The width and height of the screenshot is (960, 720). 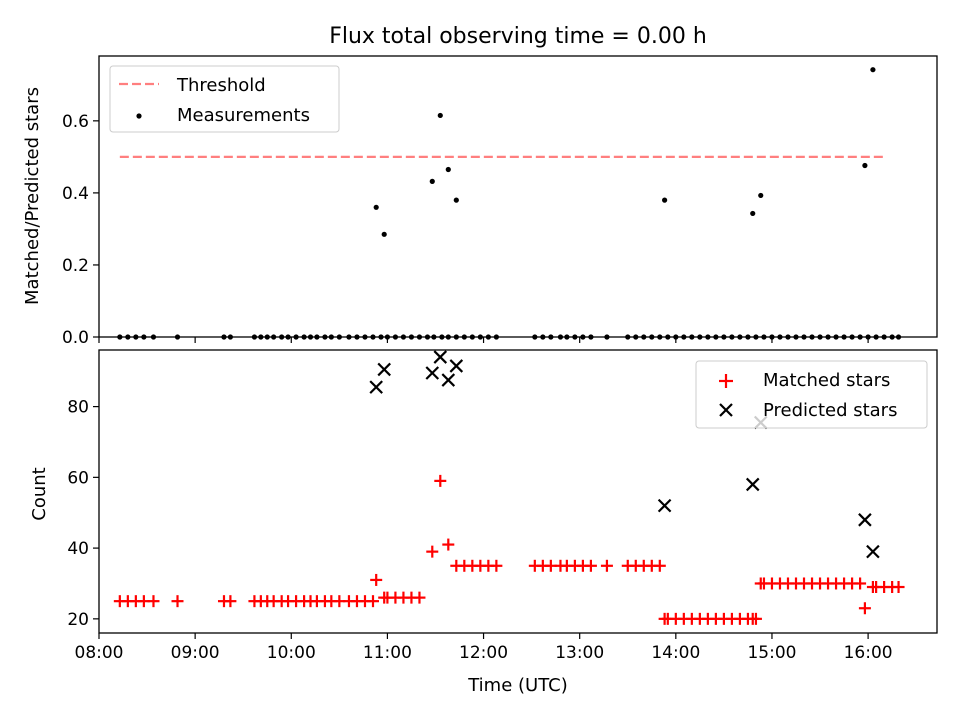 What do you see at coordinates (387, 653) in the screenshot?
I see `bottom-x-tick-label: 11:00` at bounding box center [387, 653].